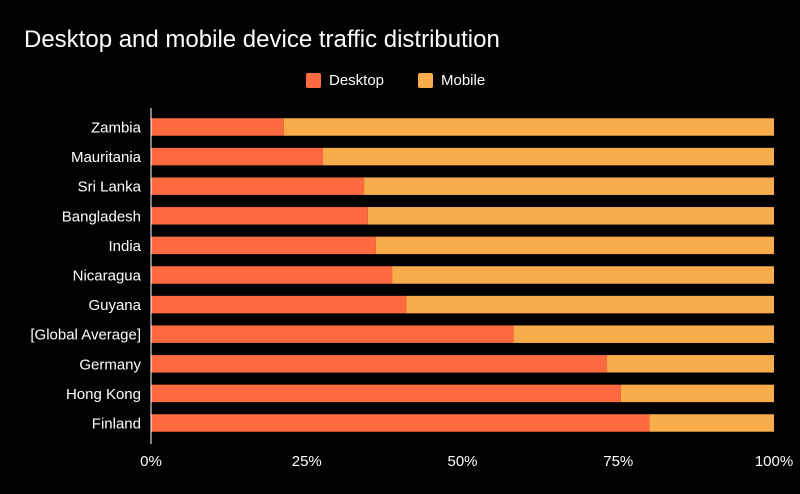 The width and height of the screenshot is (800, 494). I want to click on y-tick-label-global-average: [Global Average], so click(85, 335).